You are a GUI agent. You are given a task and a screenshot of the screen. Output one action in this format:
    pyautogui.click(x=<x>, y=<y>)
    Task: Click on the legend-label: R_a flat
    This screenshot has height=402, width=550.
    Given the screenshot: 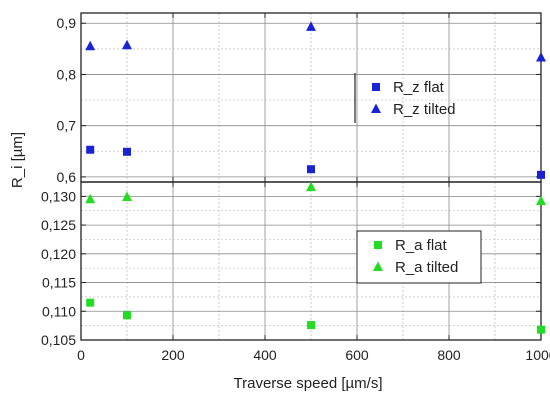 What is the action you would take?
    pyautogui.click(x=421, y=245)
    